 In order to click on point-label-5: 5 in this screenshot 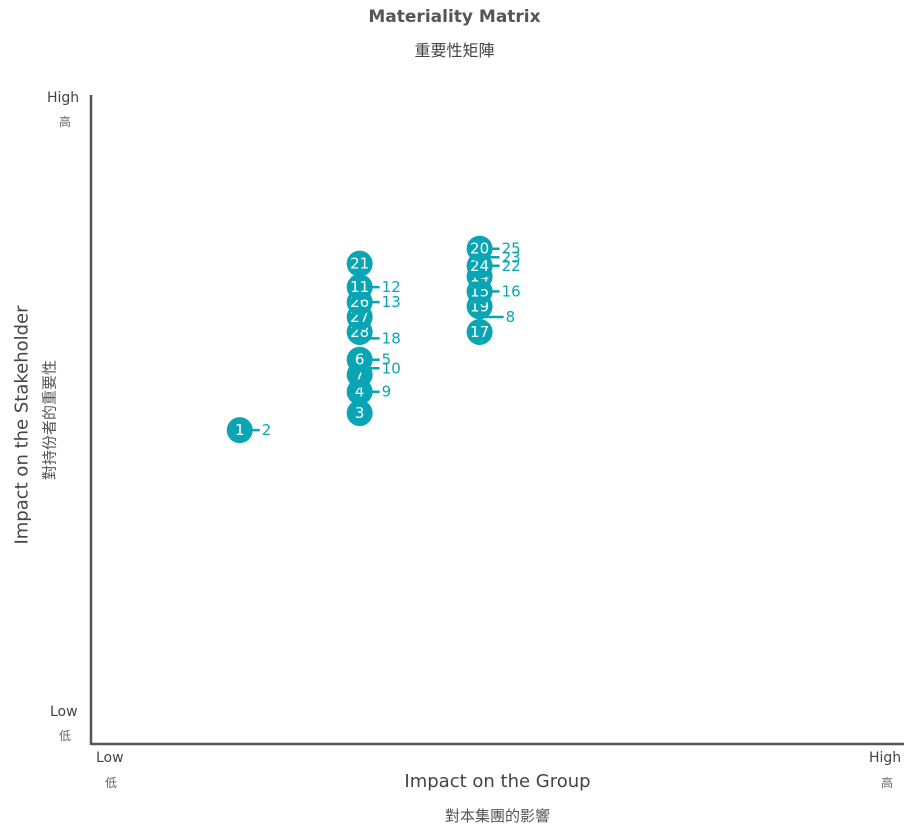, I will do `click(387, 360)`.